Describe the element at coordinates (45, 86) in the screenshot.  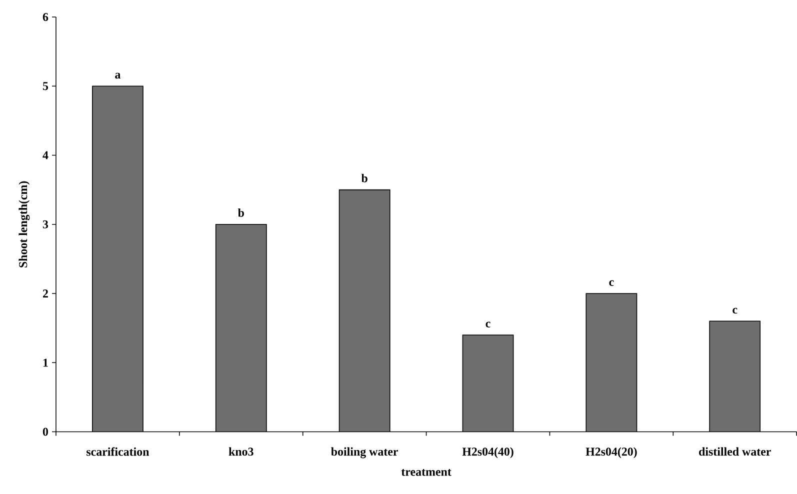
I see `y-tick-label: 5` at that location.